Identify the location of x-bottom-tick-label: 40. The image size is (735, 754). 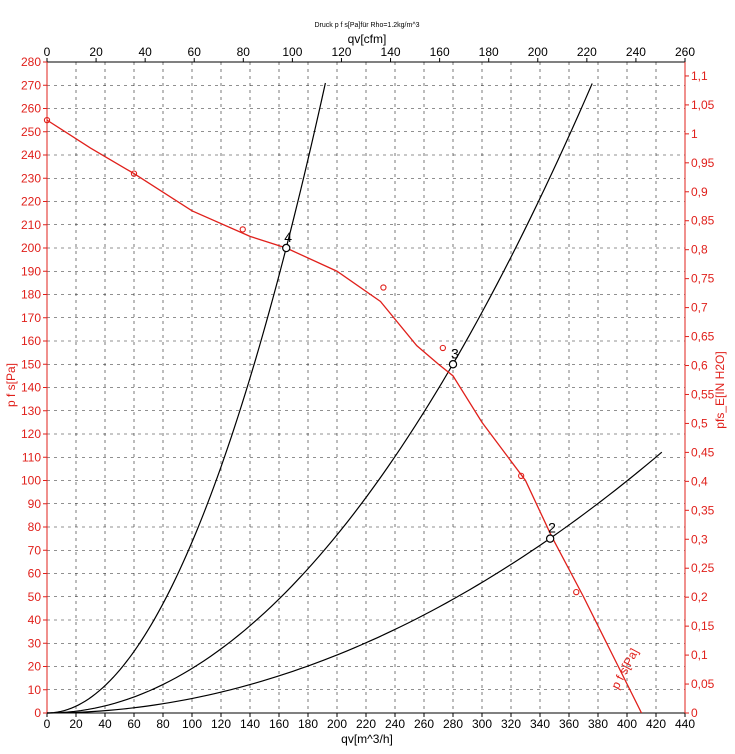
(105, 724).